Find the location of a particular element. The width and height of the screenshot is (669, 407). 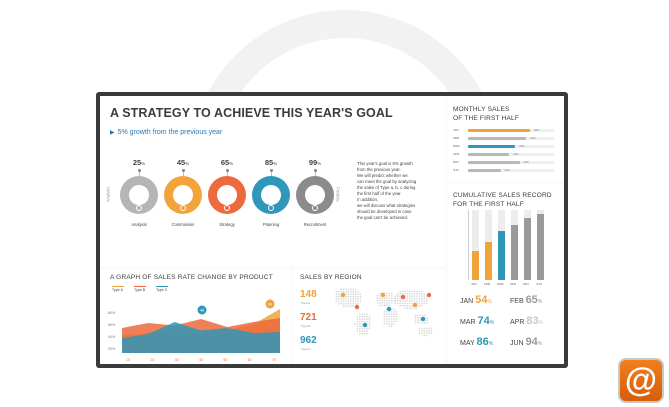

rate-y-tick: 40% is located at coordinates (112, 337).